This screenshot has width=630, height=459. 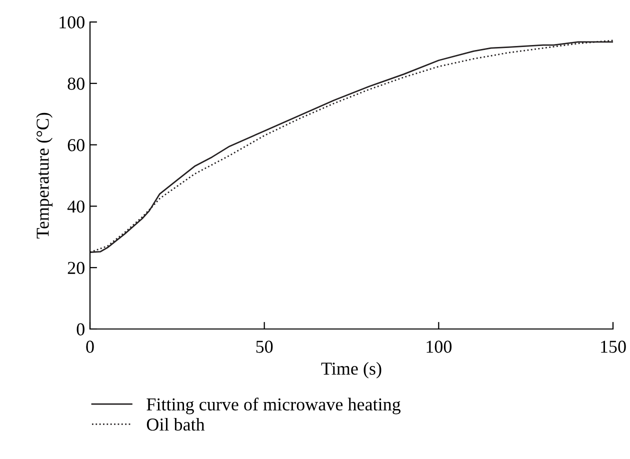 What do you see at coordinates (44, 175) in the screenshot?
I see `y-axis-title: Temperature (°C)` at bounding box center [44, 175].